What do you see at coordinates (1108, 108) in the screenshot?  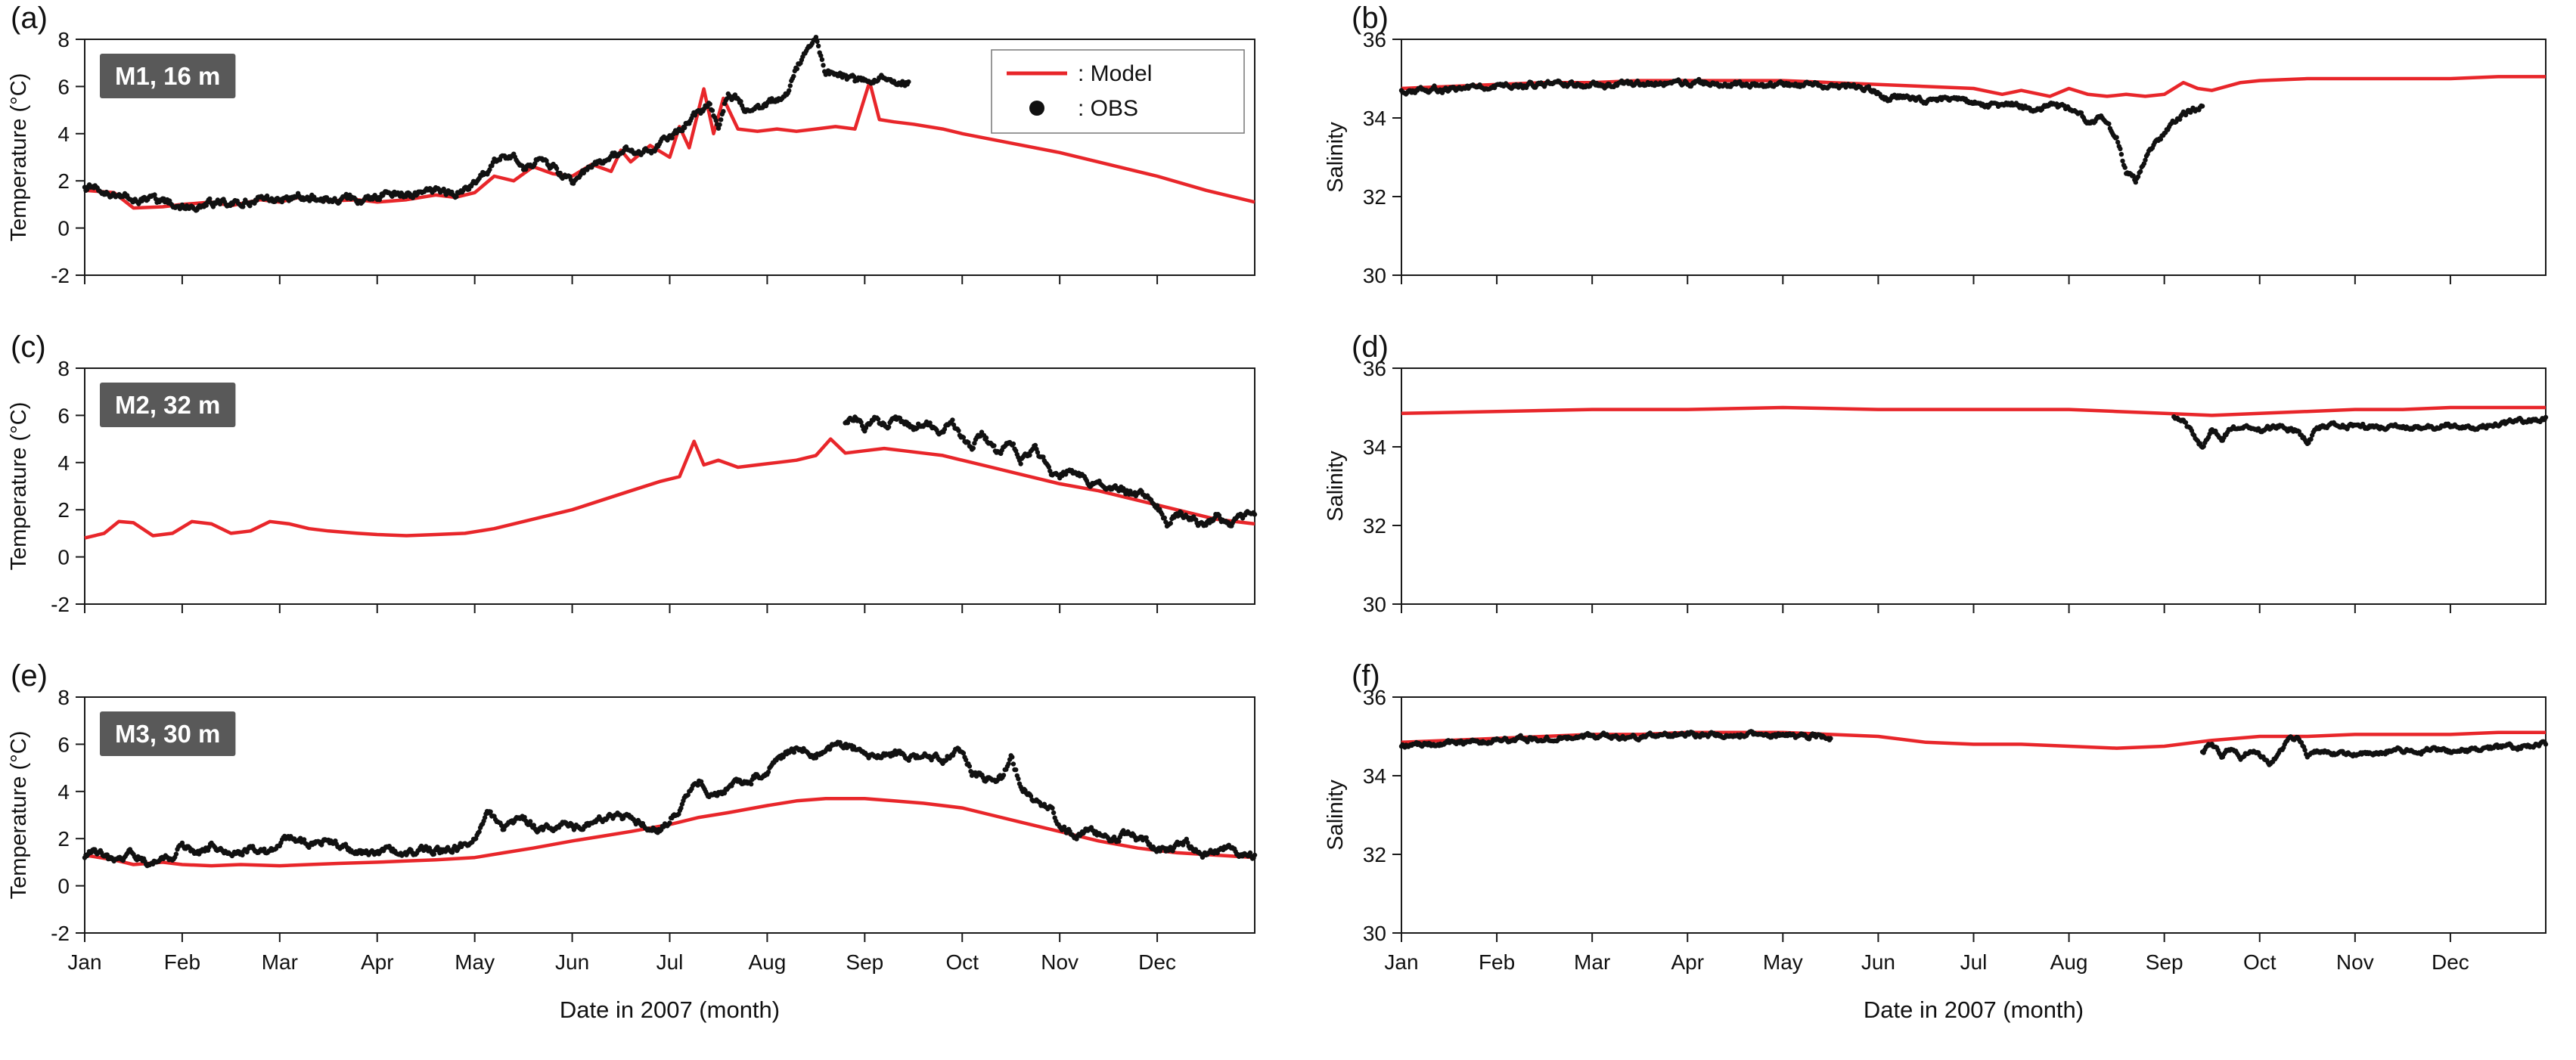 I see `legend-obs-label: : OBS` at bounding box center [1108, 108].